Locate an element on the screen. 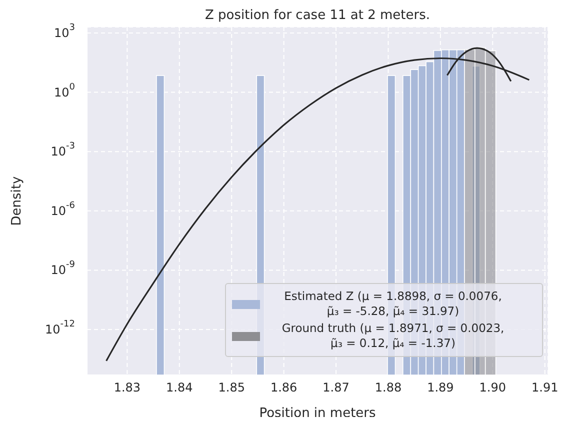 Image resolution: width=567 pixels, height=425 pixels. y-tick-label: 10$^{-3}$ is located at coordinates (62, 150).